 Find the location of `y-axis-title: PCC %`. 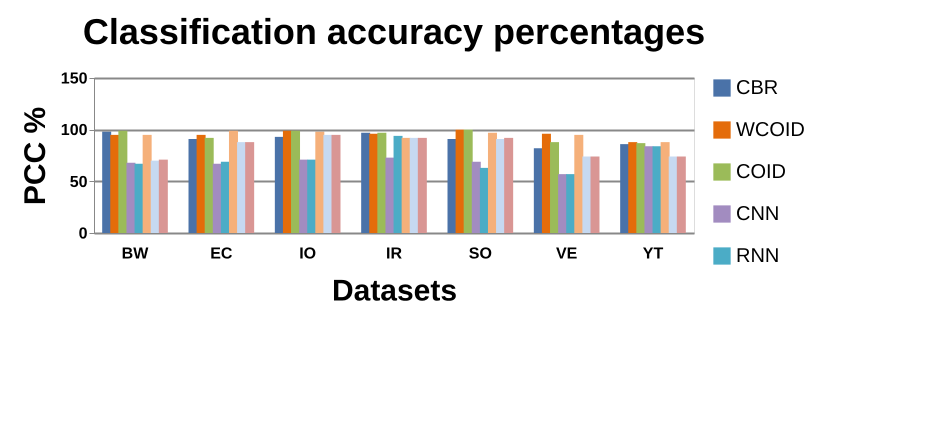

y-axis-title: PCC % is located at coordinates (35, 156).